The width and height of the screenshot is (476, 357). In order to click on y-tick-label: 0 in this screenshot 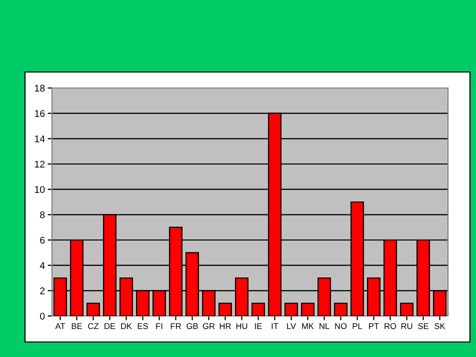, I will do `click(42, 316)`.